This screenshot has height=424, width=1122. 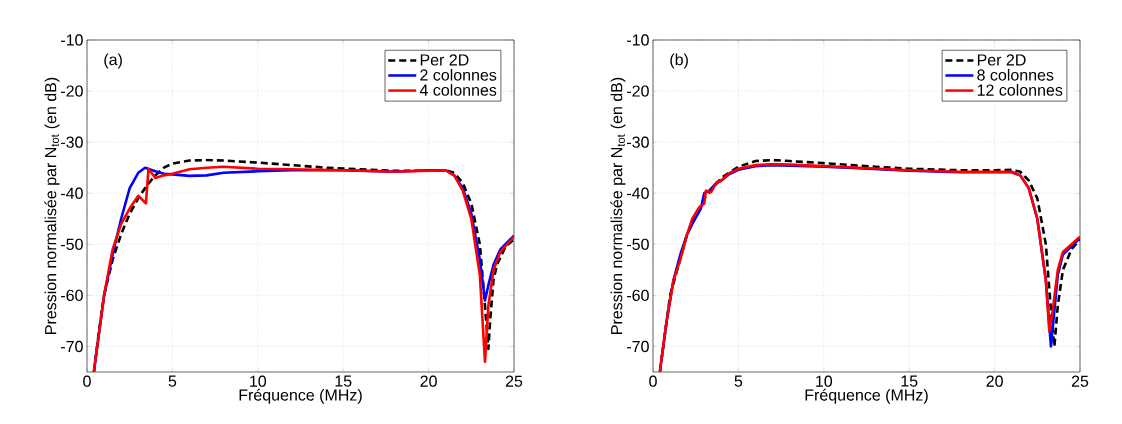 What do you see at coordinates (1020, 90) in the screenshot?
I see `legend-label: 12 colonnes` at bounding box center [1020, 90].